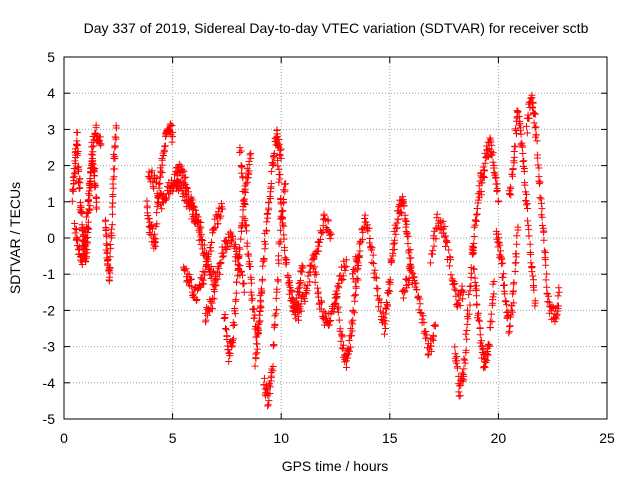 This screenshot has width=640, height=480. Describe the element at coordinates (507, 280) in the screenshot. I see `series-sat-x` at that location.